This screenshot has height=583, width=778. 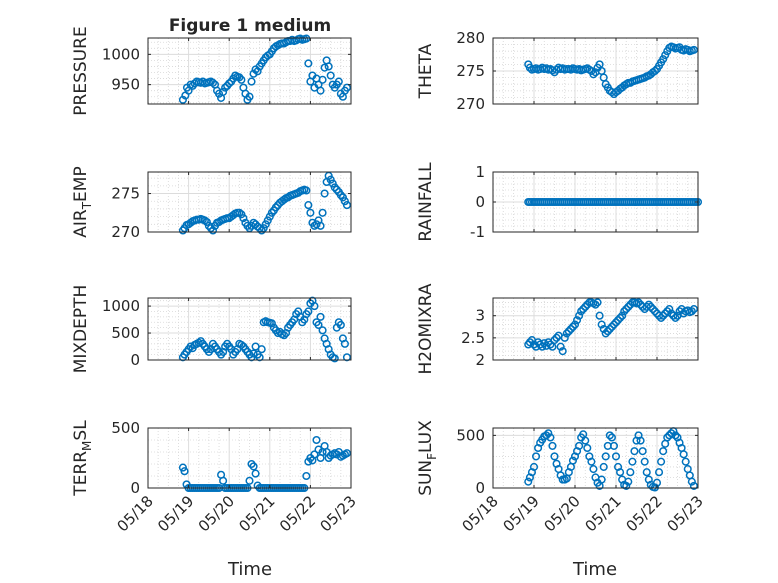 I want to click on x-tick-label: 05/22, so click(x=644, y=513).